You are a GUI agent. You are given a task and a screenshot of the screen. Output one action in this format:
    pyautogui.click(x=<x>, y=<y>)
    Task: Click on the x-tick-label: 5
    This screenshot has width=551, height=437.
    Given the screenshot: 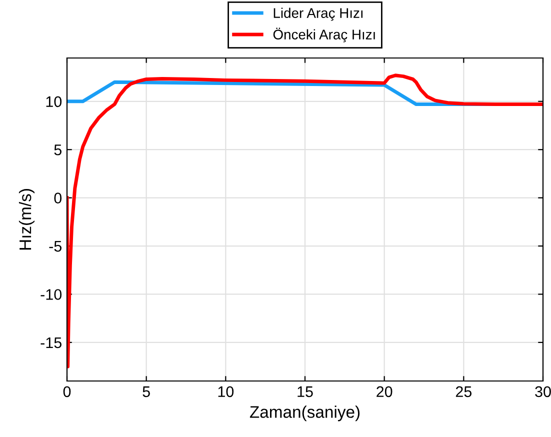 What is the action you would take?
    pyautogui.click(x=146, y=392)
    